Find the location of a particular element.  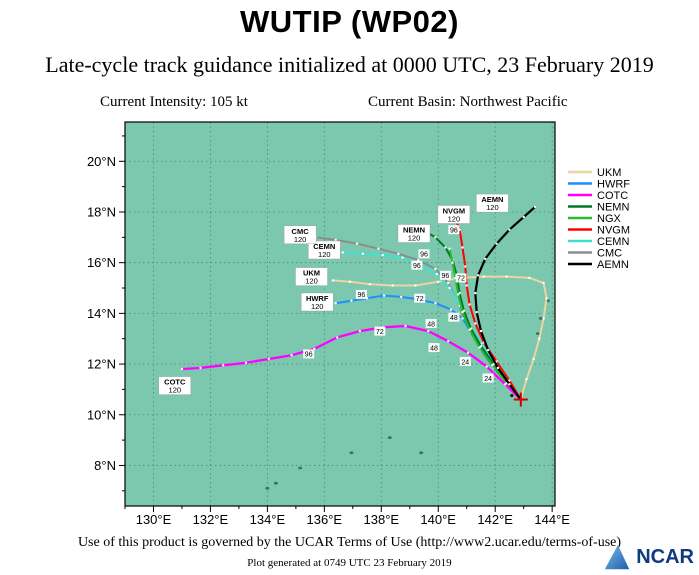

current-basin-label: Current Basin: Northwest Pacific is located at coordinates (468, 102).